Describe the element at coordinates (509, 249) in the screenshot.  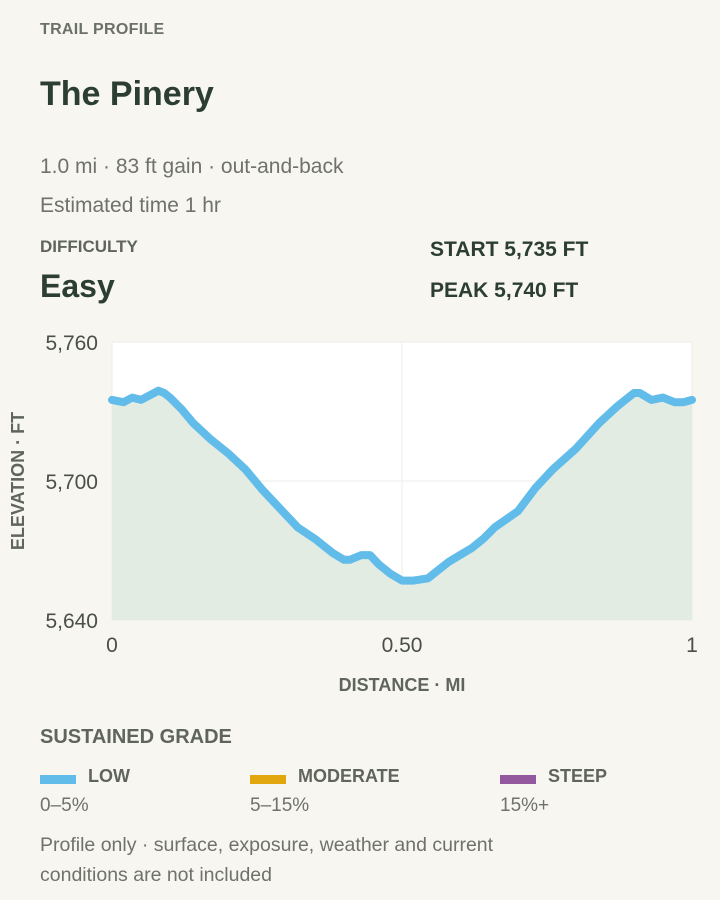
I see `start-elevation: START 5,735 FT` at that location.